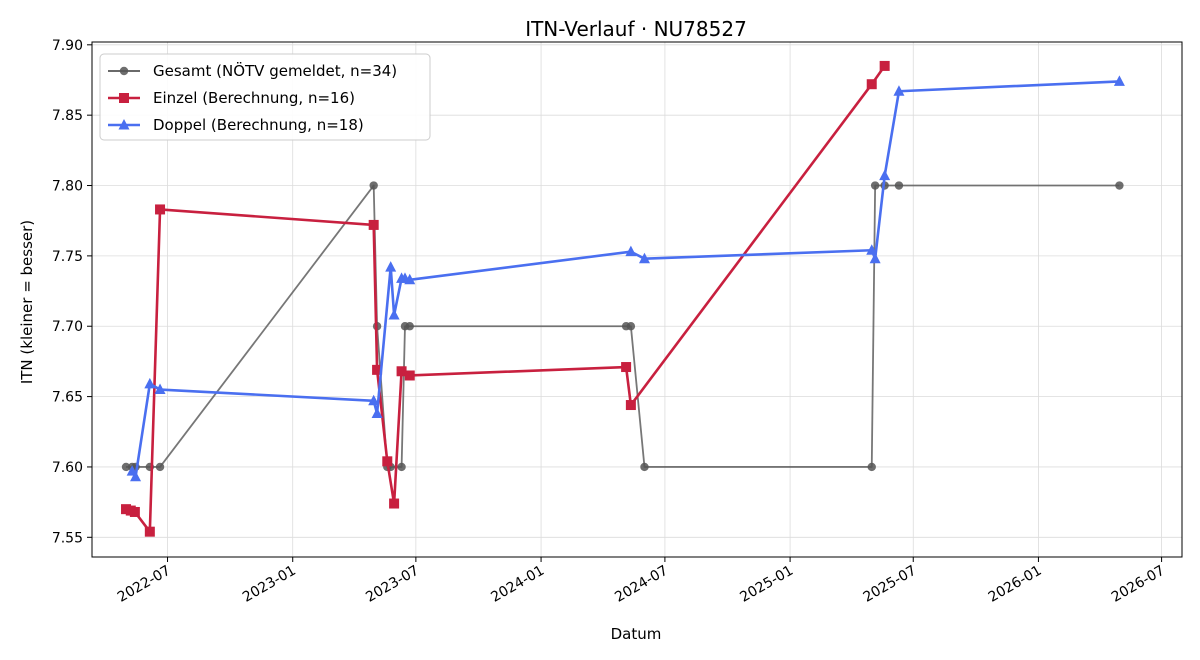 Image resolution: width=1200 pixels, height=660 pixels. I want to click on legend-marker-doppel, so click(124, 124).